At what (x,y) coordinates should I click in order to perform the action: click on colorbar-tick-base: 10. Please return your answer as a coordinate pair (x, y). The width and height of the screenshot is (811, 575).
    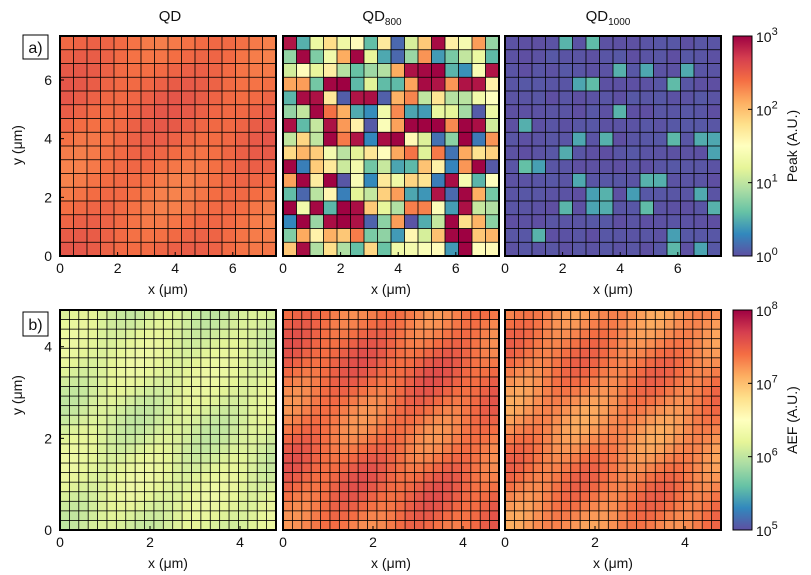
    Looking at the image, I should click on (764, 37).